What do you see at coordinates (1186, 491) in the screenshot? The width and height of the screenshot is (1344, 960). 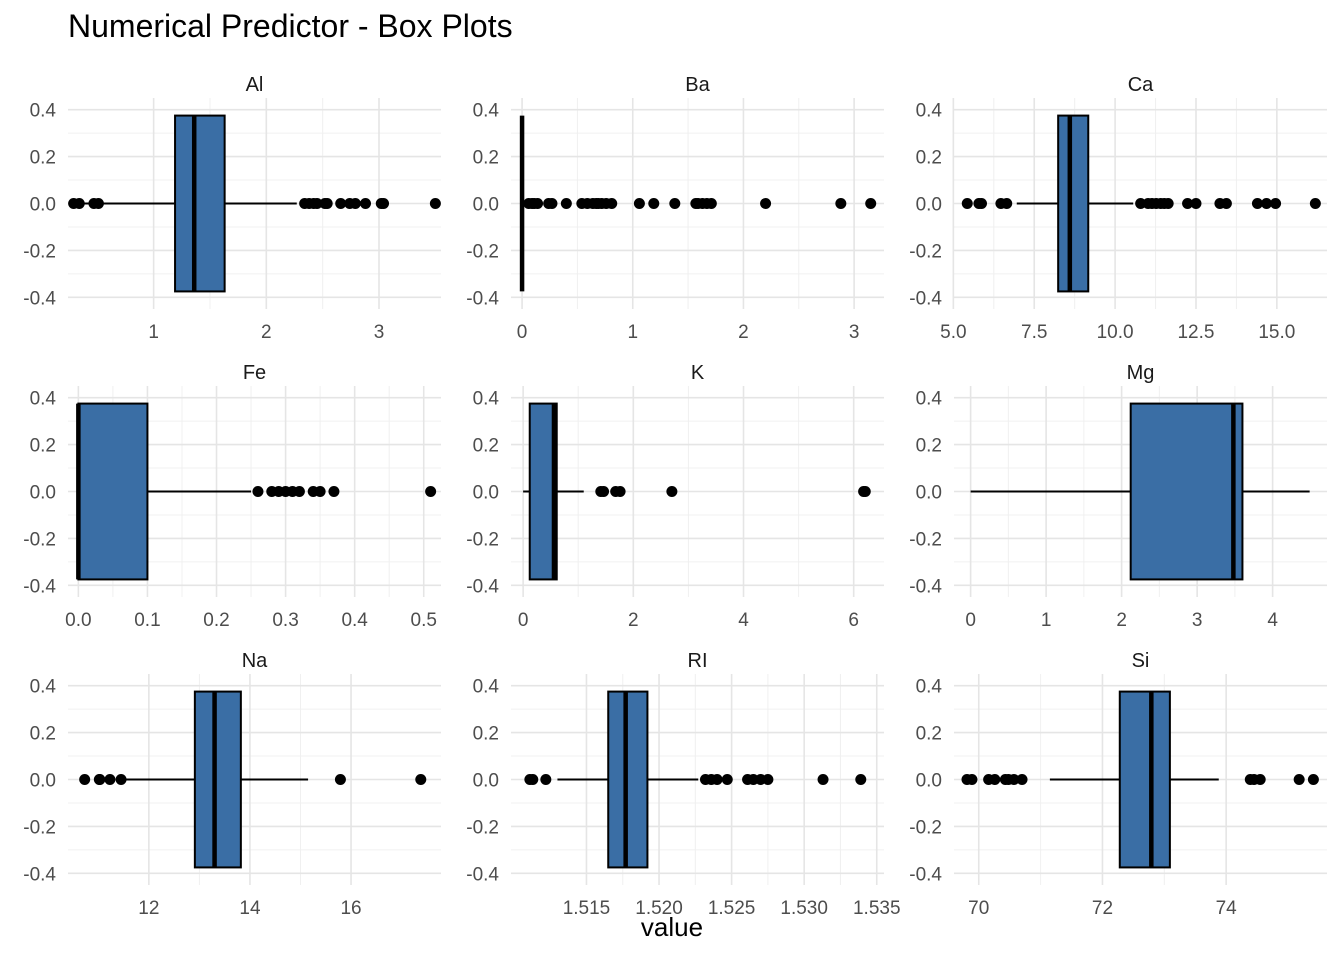 I see `panel-mg-box` at bounding box center [1186, 491].